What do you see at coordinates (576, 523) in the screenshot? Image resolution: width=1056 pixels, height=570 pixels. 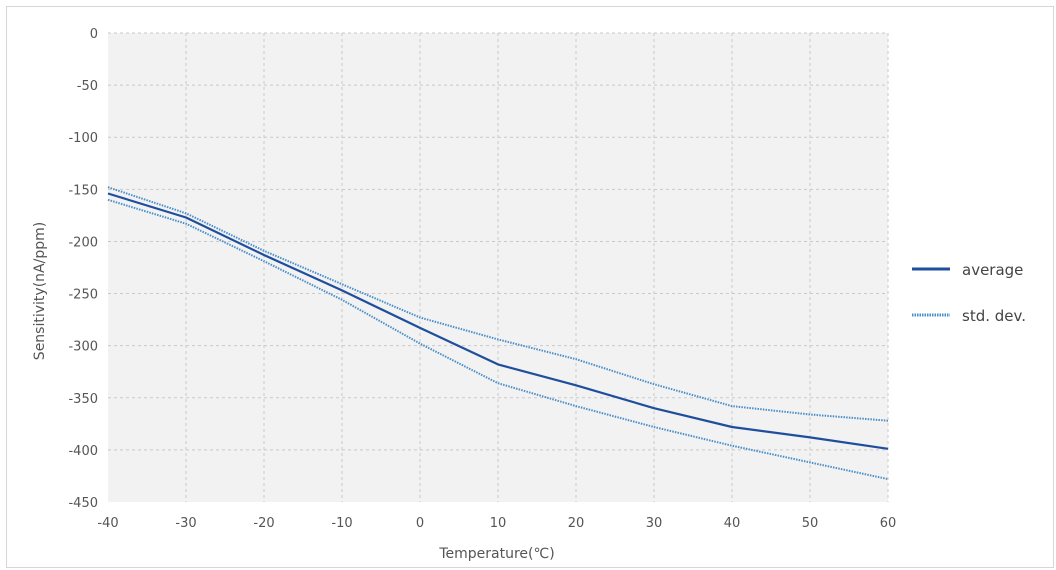 I see `x-tick-label: 20` at bounding box center [576, 523].